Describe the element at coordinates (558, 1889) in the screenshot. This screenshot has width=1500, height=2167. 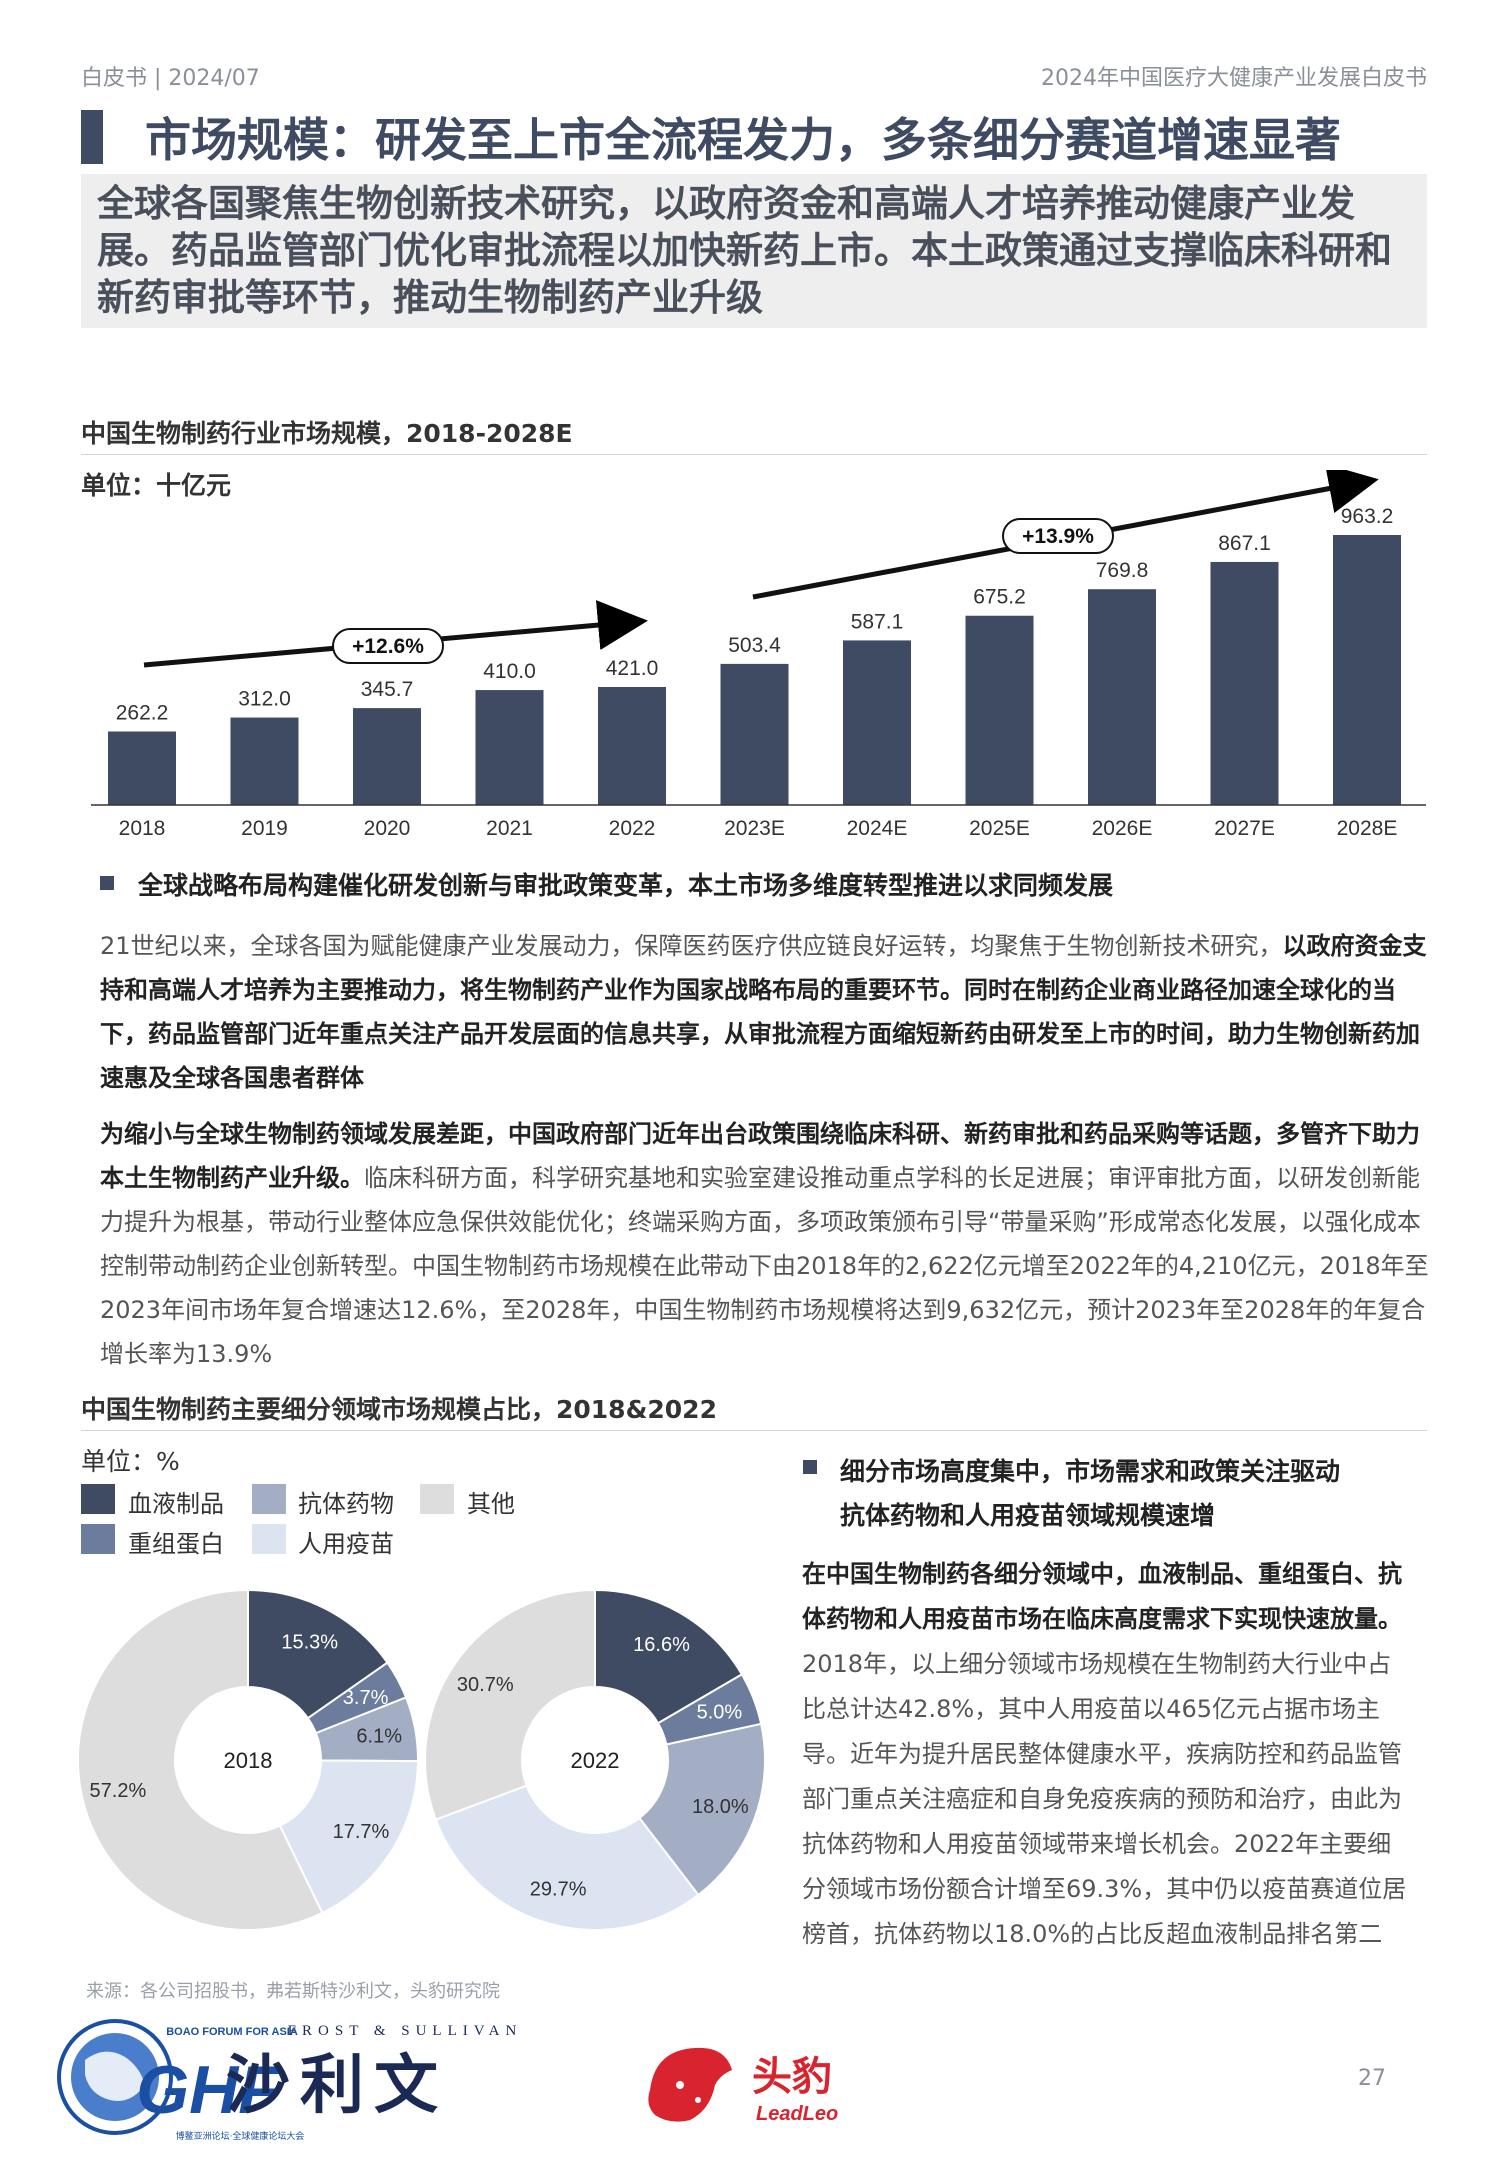
I see `donut-slice-label: 29.7%` at that location.